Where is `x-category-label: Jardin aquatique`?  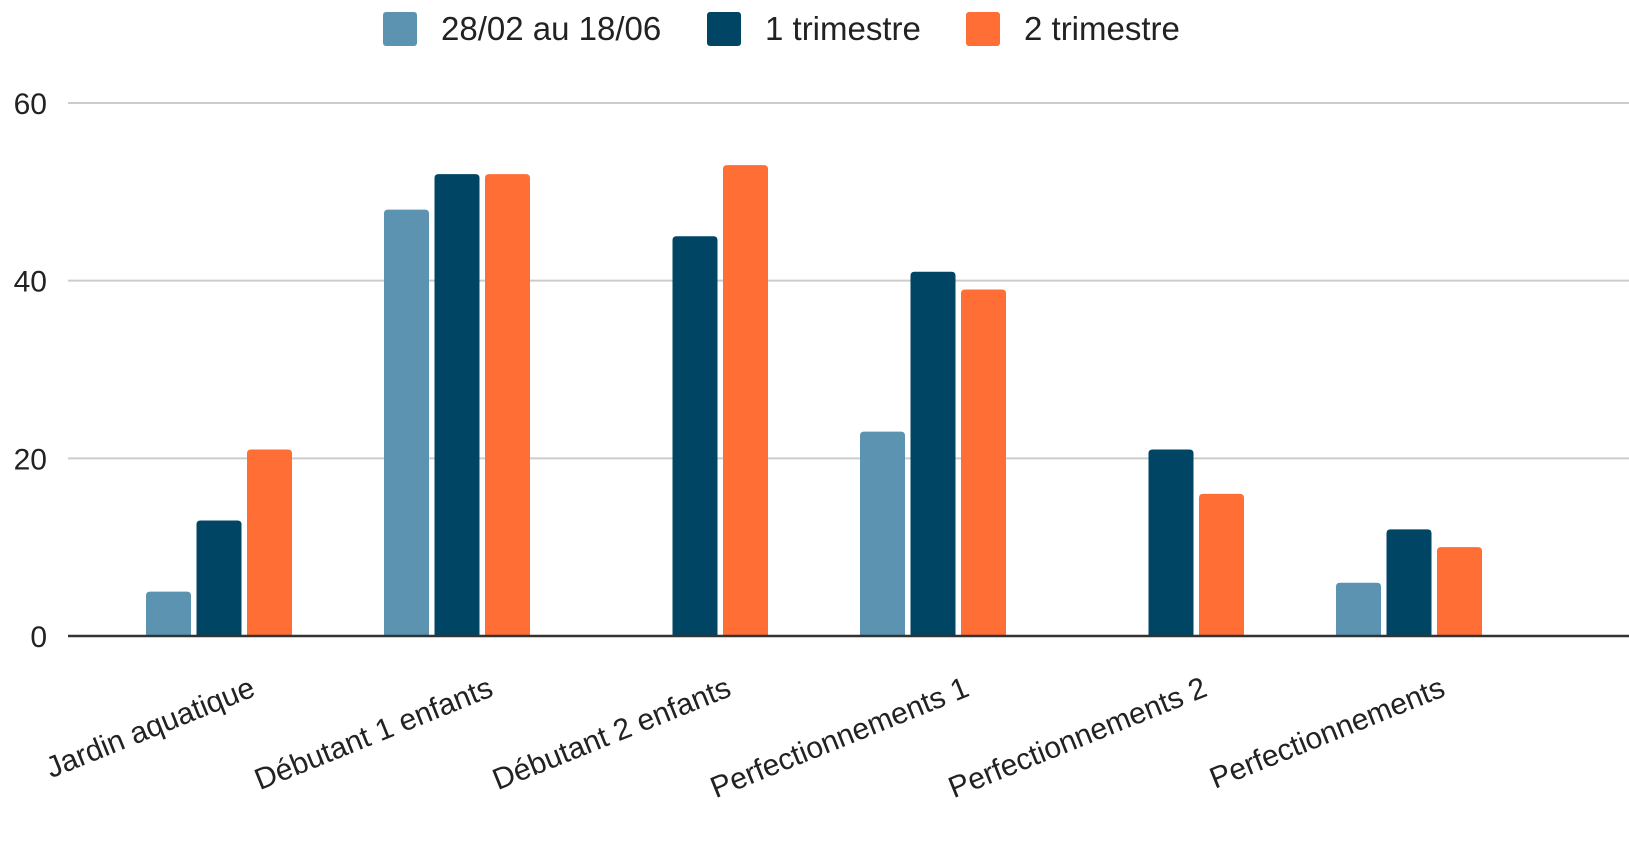 x-category-label: Jardin aquatique is located at coordinates (150, 728).